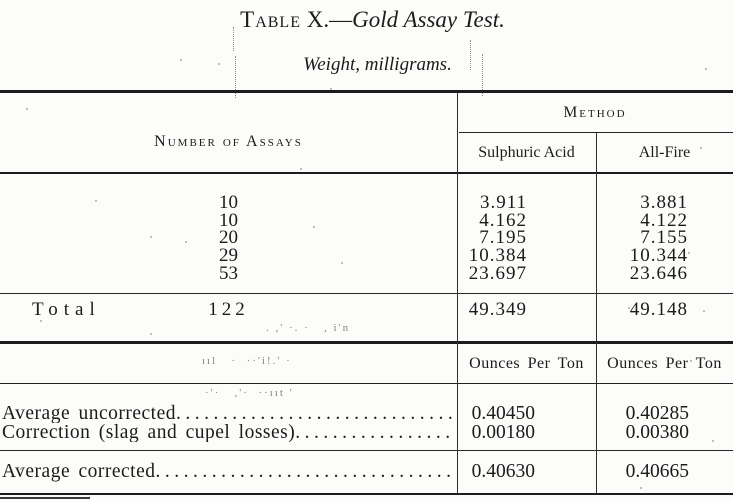  Describe the element at coordinates (503, 413) in the screenshot. I see `sulphuric-value-cell: 0.40450` at that location.